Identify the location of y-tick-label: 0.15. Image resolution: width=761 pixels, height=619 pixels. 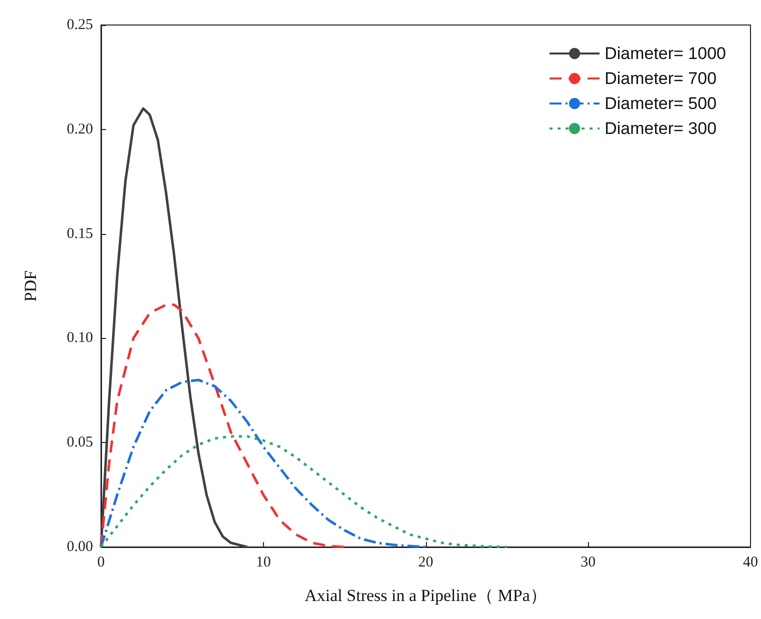
(79, 234).